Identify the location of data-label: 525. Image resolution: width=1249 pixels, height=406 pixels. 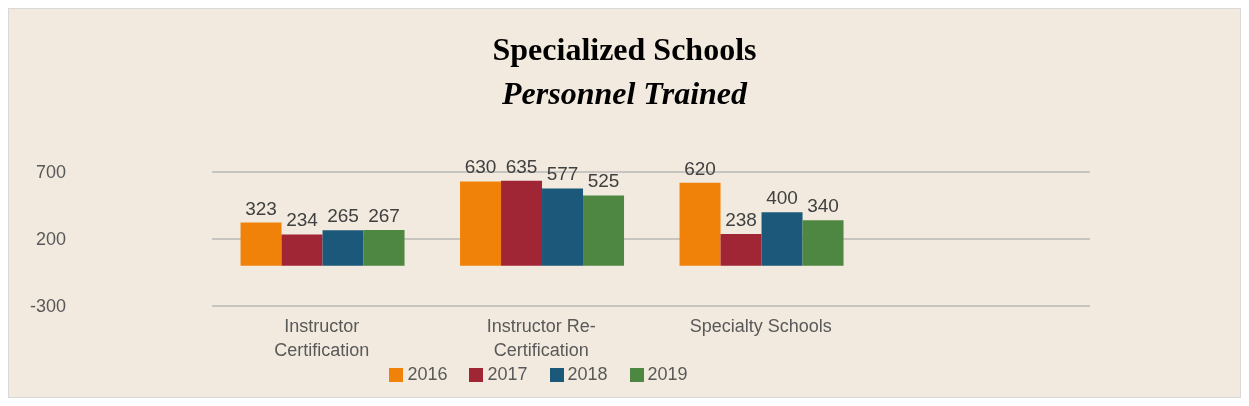
(603, 181).